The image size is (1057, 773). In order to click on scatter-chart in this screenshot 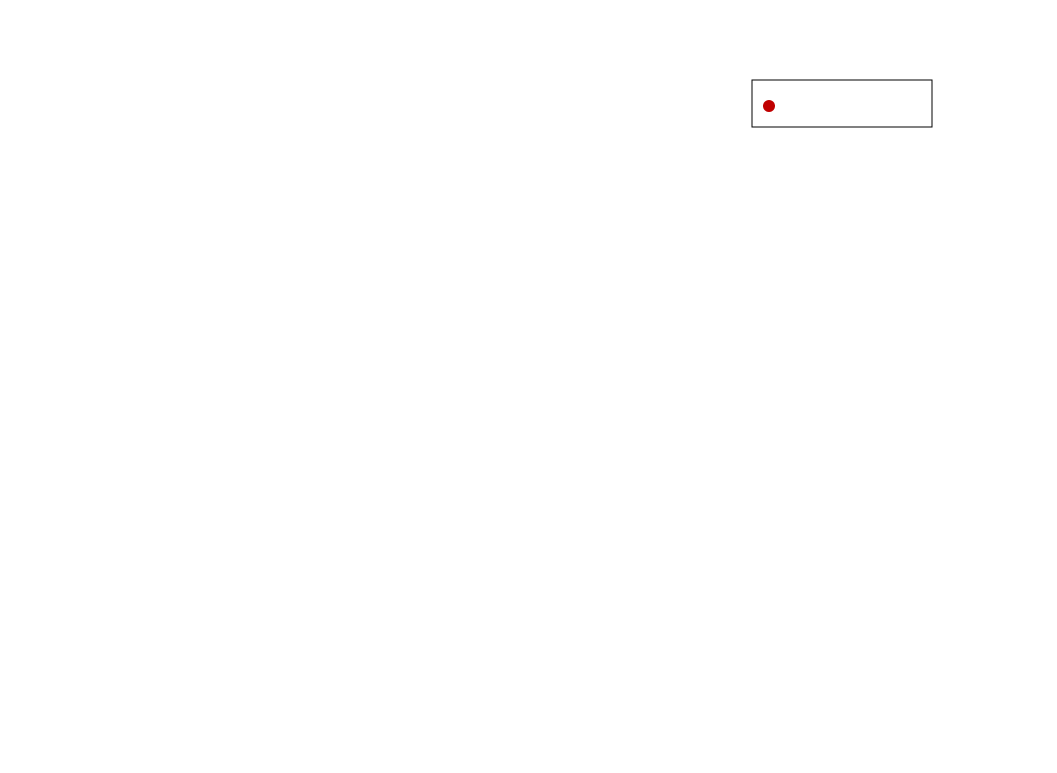, I will do `click(842, 103)`.